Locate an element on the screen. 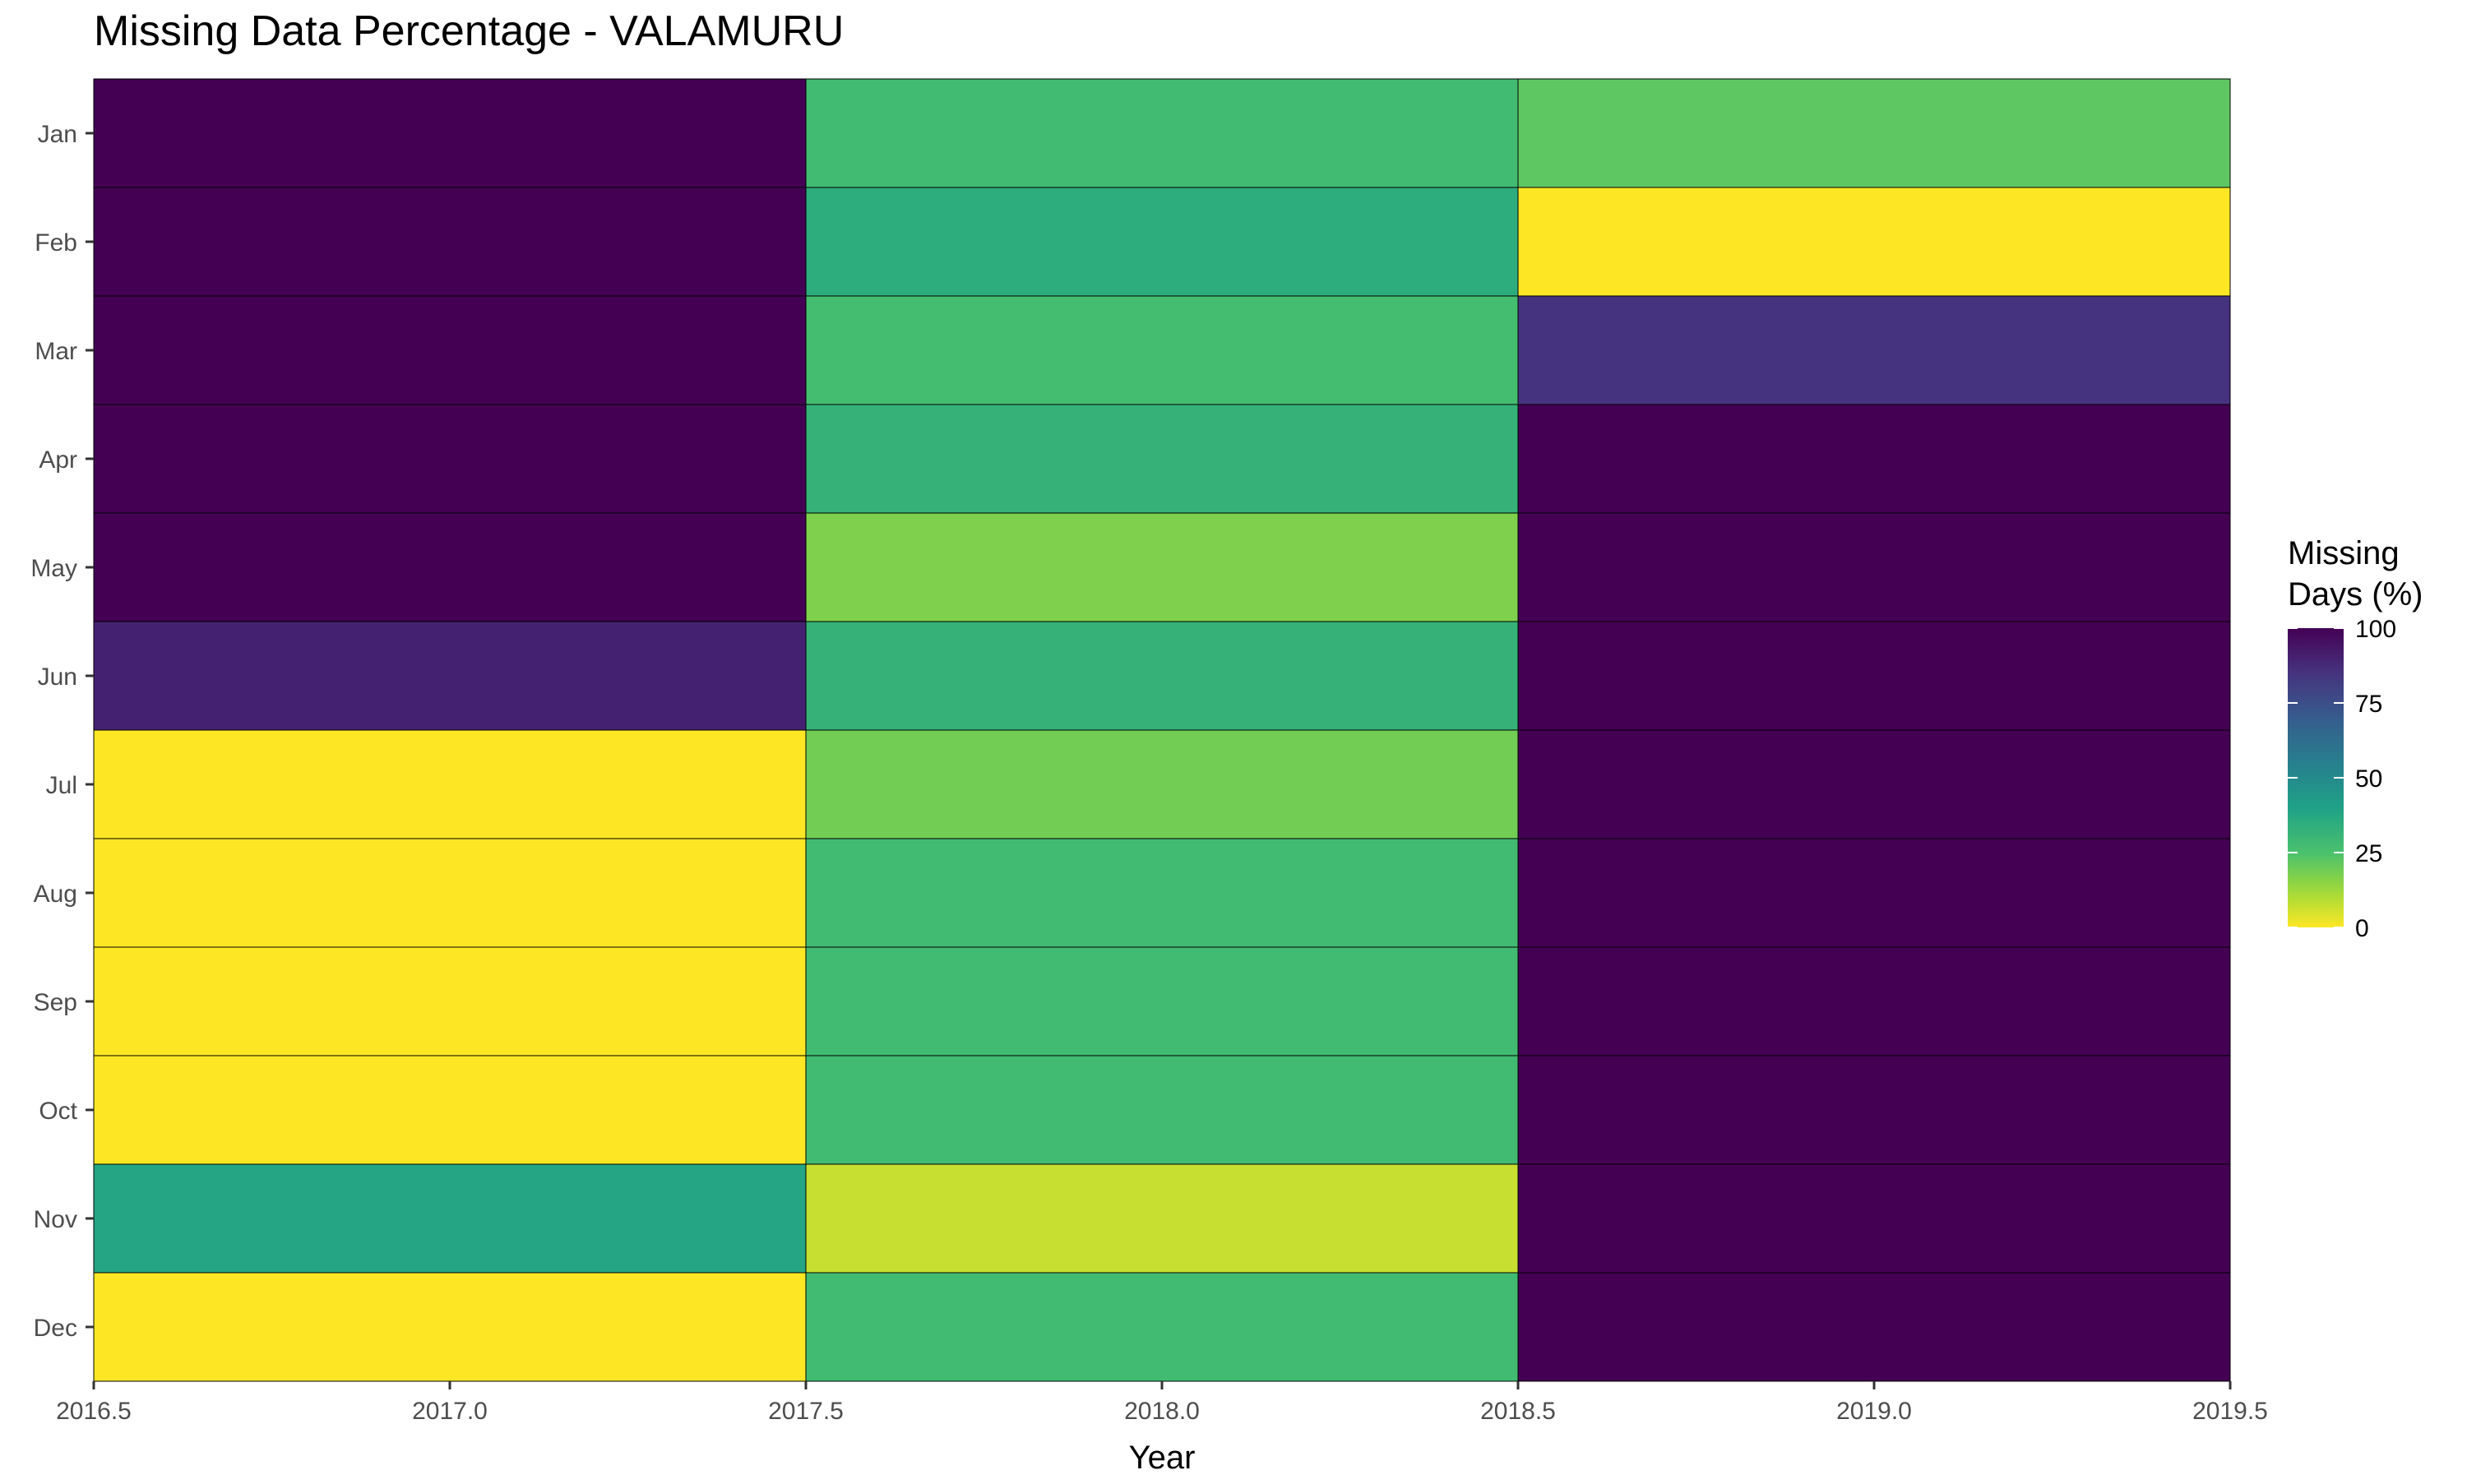 This screenshot has height=1484, width=2467. x-tick-label: 2019.0 is located at coordinates (1874, 1411).